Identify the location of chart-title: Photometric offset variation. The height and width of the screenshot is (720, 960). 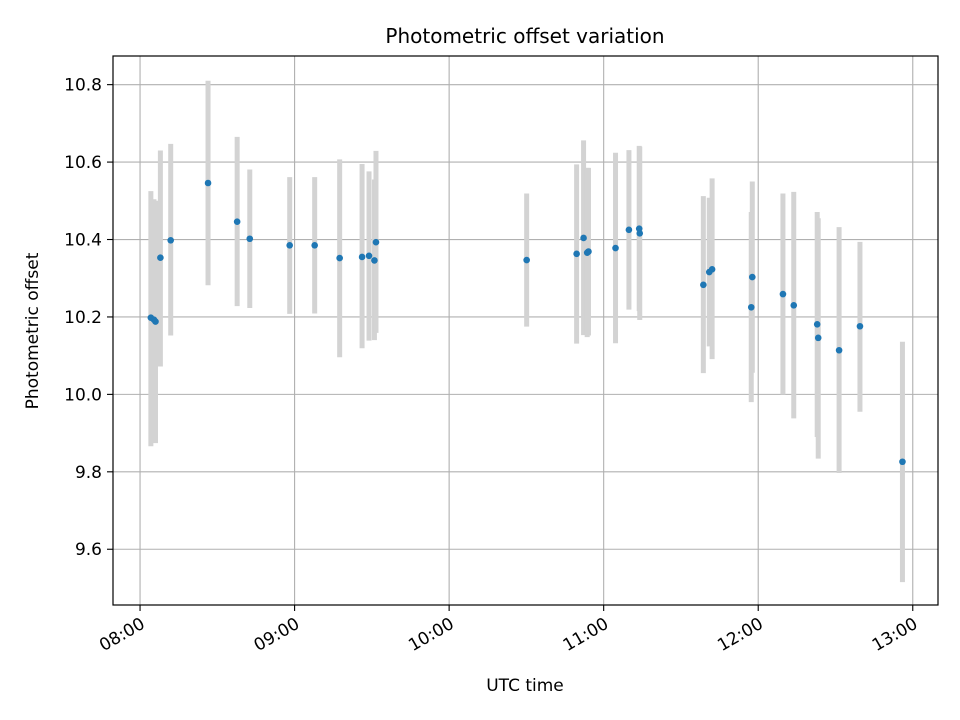
(524, 36).